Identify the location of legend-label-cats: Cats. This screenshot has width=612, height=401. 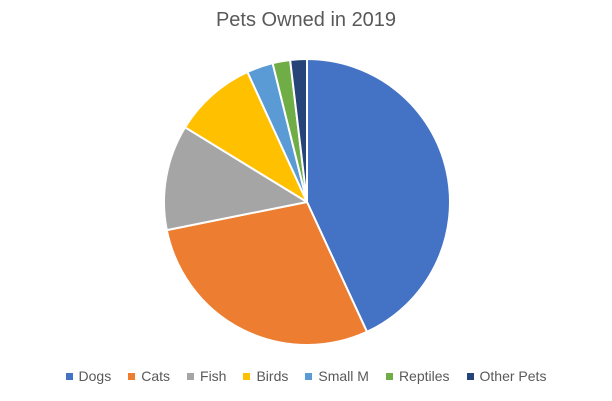
(156, 376).